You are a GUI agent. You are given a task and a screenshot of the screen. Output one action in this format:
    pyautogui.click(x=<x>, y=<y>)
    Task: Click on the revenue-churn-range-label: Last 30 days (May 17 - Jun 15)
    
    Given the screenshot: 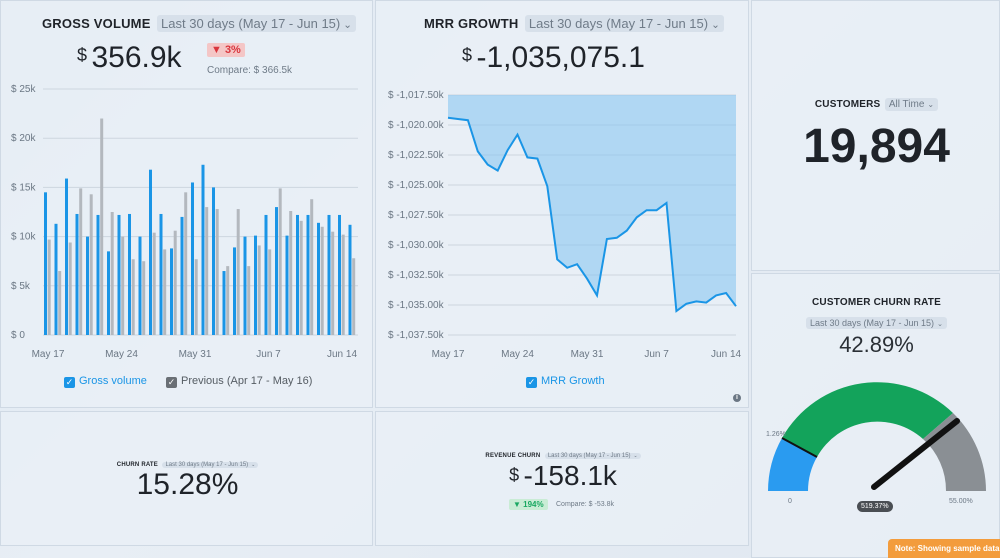 What is the action you would take?
    pyautogui.click(x=589, y=456)
    